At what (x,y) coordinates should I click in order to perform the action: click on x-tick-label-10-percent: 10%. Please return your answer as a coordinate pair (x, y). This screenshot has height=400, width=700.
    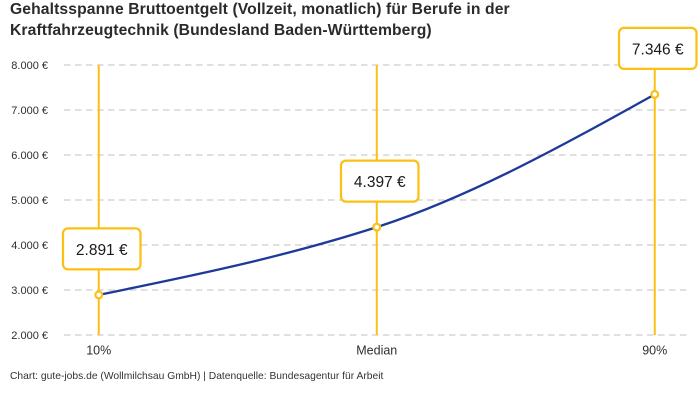
    Looking at the image, I should click on (98, 351).